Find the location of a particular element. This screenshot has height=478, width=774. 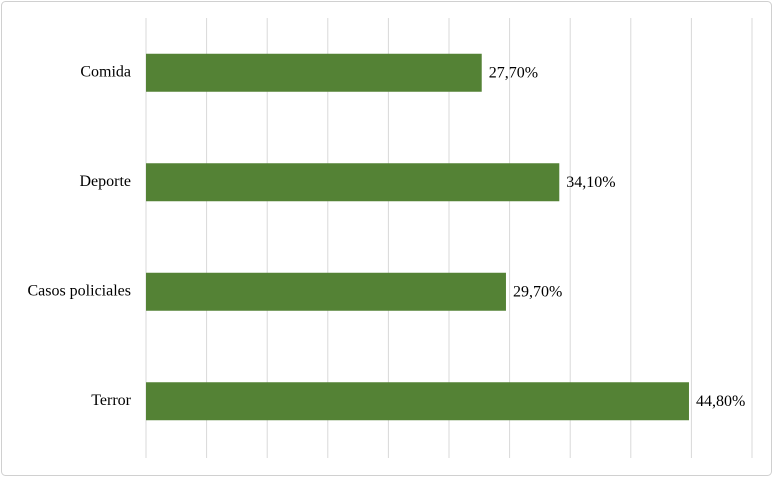

y-tick-label: Terror is located at coordinates (111, 400).